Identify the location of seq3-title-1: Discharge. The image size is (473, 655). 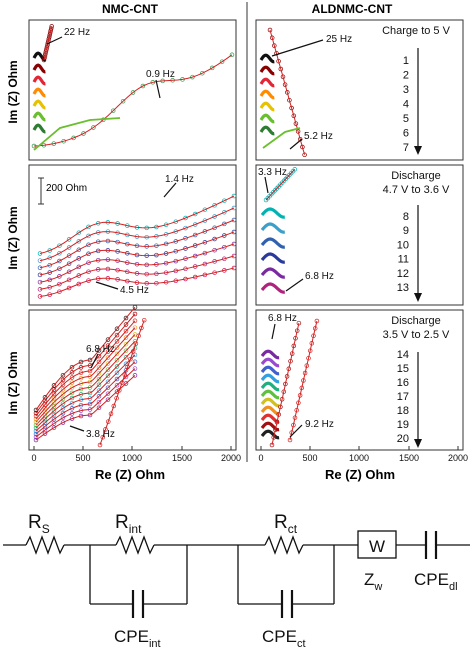
(416, 321).